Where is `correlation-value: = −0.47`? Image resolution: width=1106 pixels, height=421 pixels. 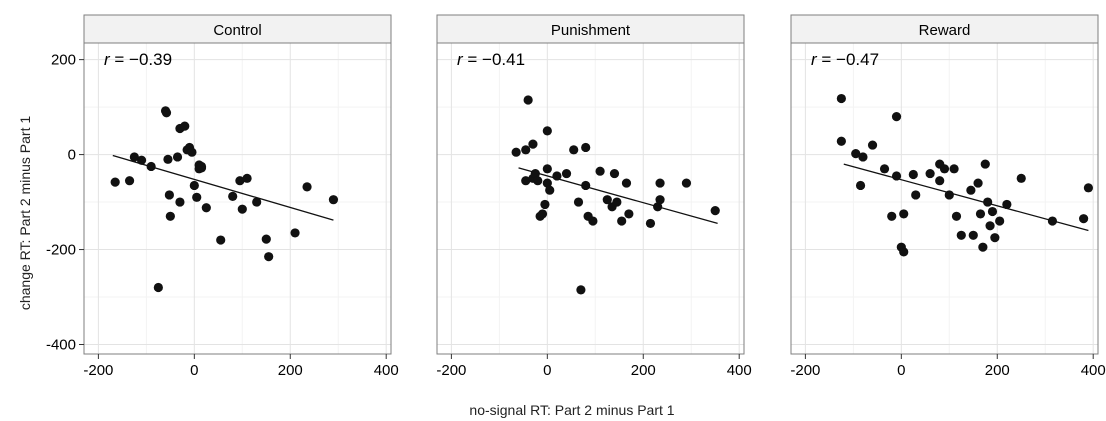
correlation-value: = −0.47 is located at coordinates (848, 59).